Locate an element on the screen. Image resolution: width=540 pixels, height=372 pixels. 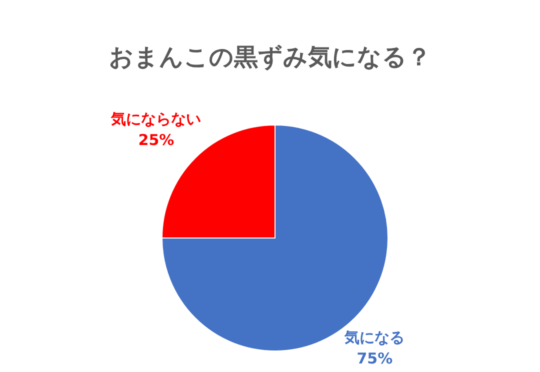
data-label: 25% is located at coordinates (156, 140).